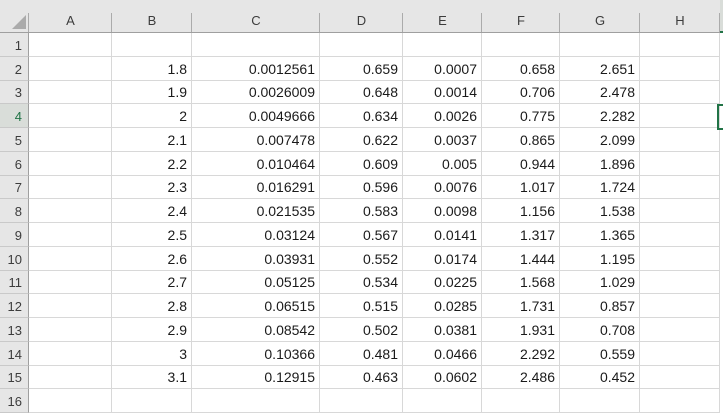 This screenshot has width=723, height=413. What do you see at coordinates (680, 330) in the screenshot?
I see `cell-H13` at bounding box center [680, 330].